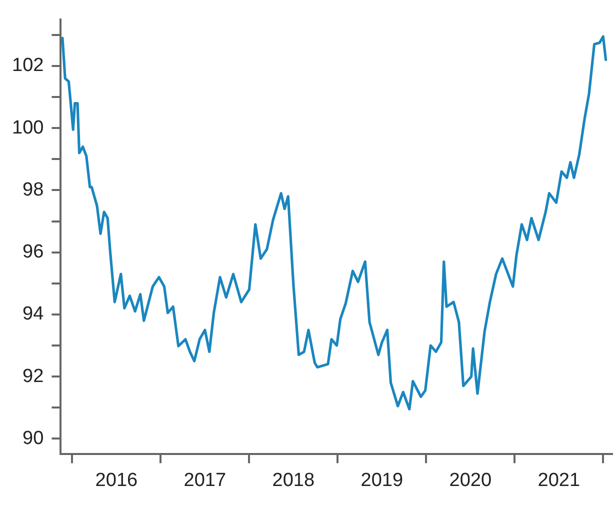 Image resolution: width=615 pixels, height=506 pixels. Describe the element at coordinates (382, 480) in the screenshot. I see `x-tick-label: 2019` at that location.